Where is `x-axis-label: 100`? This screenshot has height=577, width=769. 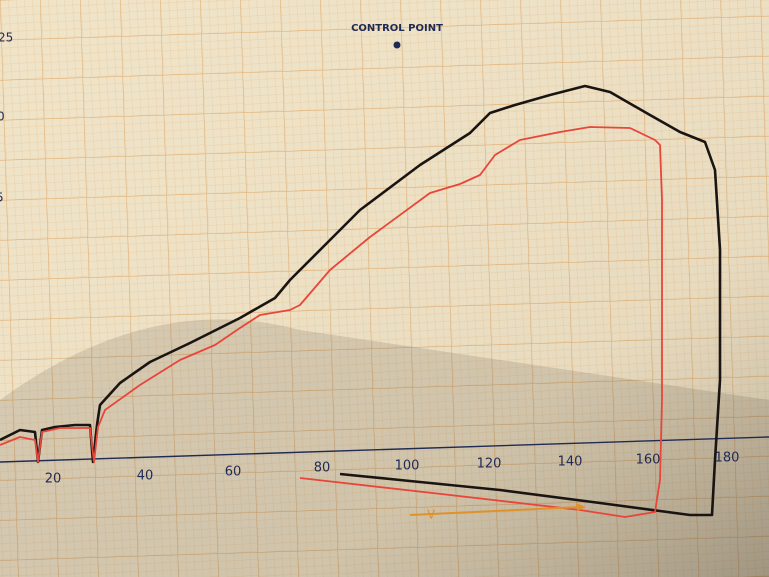
x-axis-label: 100 is located at coordinates (407, 466).